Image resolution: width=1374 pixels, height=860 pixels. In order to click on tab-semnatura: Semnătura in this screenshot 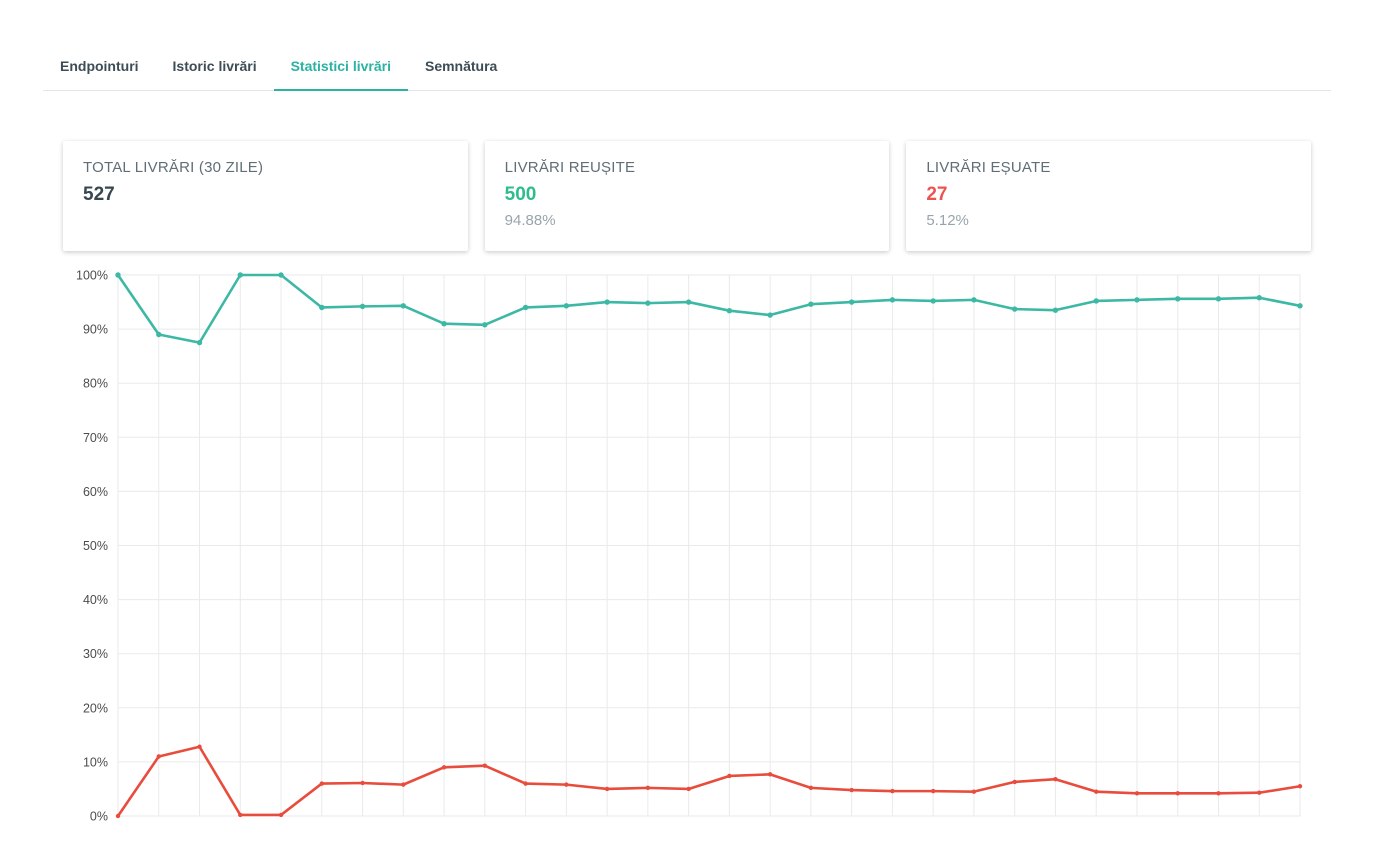, I will do `click(461, 69)`.